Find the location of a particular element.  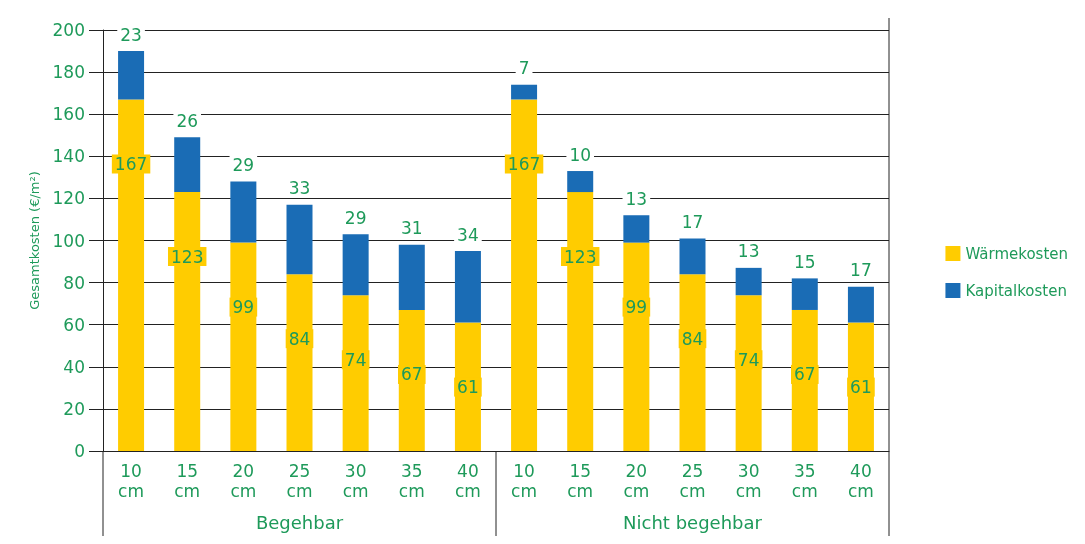

y-tick-label: 0 is located at coordinates (79, 451).